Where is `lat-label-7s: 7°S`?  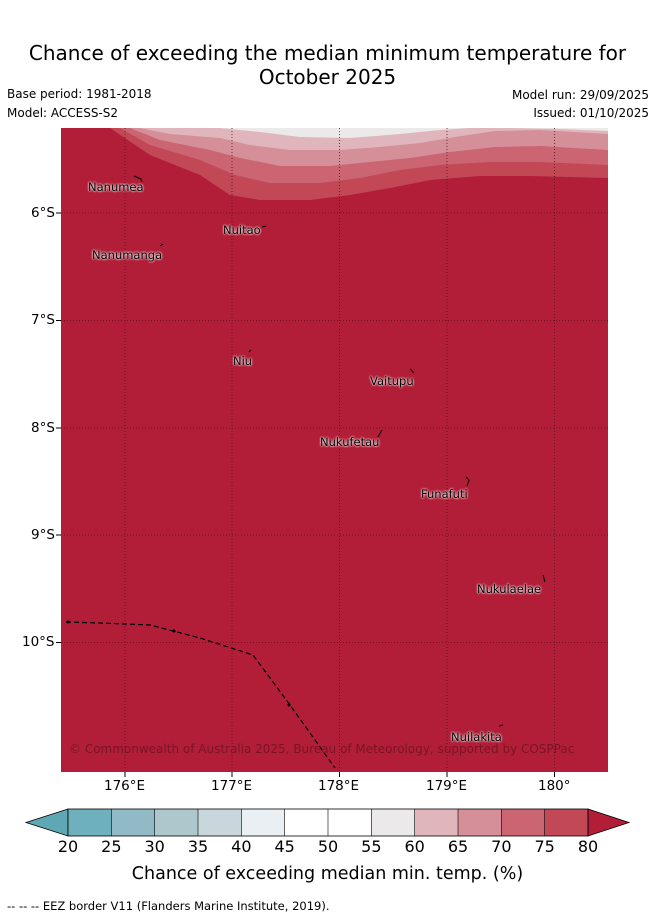
lat-label-7s: 7°S is located at coordinates (43, 320).